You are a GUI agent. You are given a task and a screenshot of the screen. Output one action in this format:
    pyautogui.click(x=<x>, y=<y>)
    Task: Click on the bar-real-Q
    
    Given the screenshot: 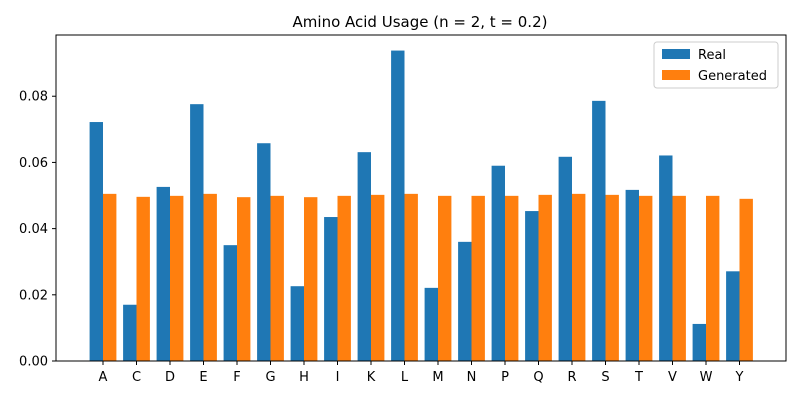 What is the action you would take?
    pyautogui.click(x=532, y=286)
    